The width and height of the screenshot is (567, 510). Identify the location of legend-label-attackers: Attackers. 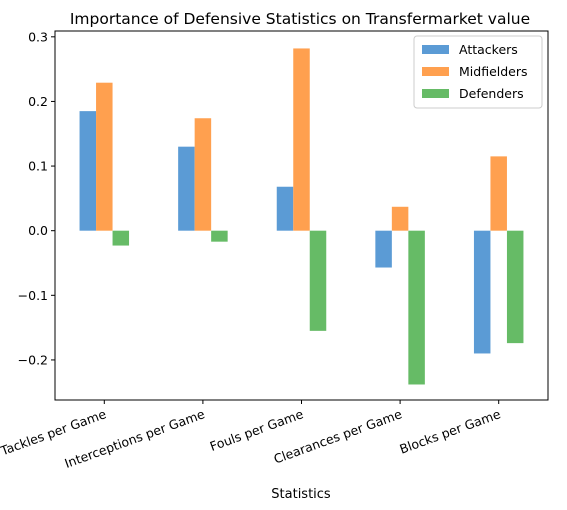
(488, 49).